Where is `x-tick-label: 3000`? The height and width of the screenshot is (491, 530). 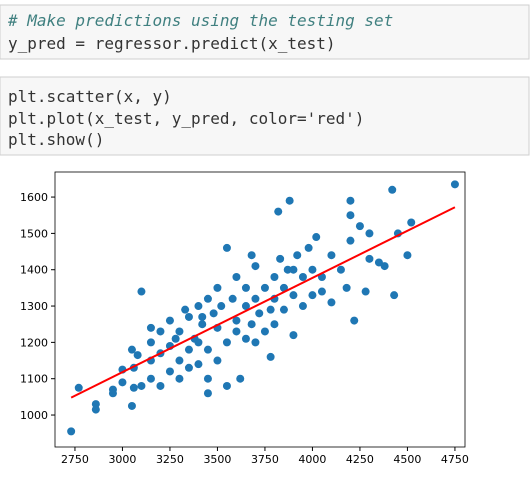
x-tick-label: 3000 is located at coordinates (122, 459).